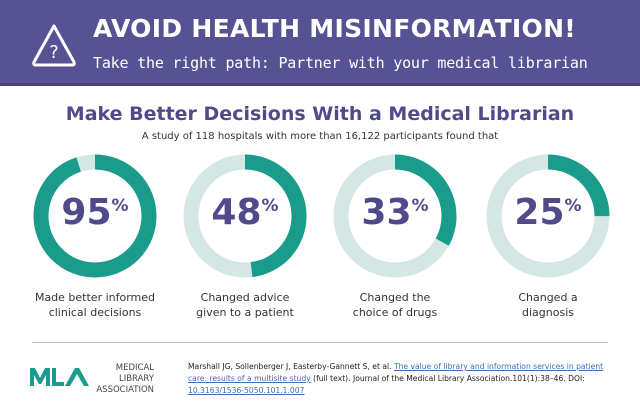 The height and width of the screenshot is (414, 640). I want to click on percent-value: 48, so click(236, 212).